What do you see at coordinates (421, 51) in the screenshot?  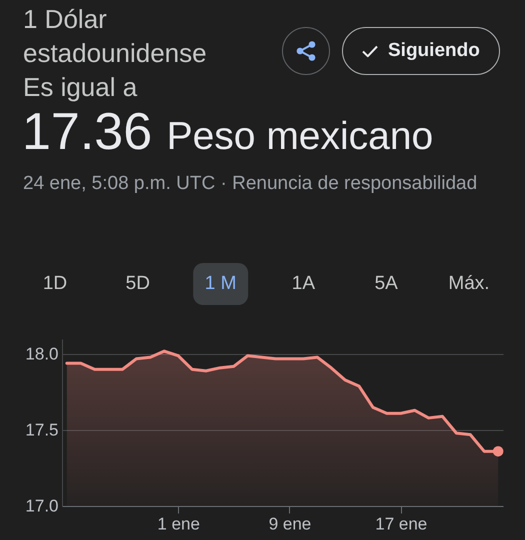 I see `follow-button: Siguiendo` at bounding box center [421, 51].